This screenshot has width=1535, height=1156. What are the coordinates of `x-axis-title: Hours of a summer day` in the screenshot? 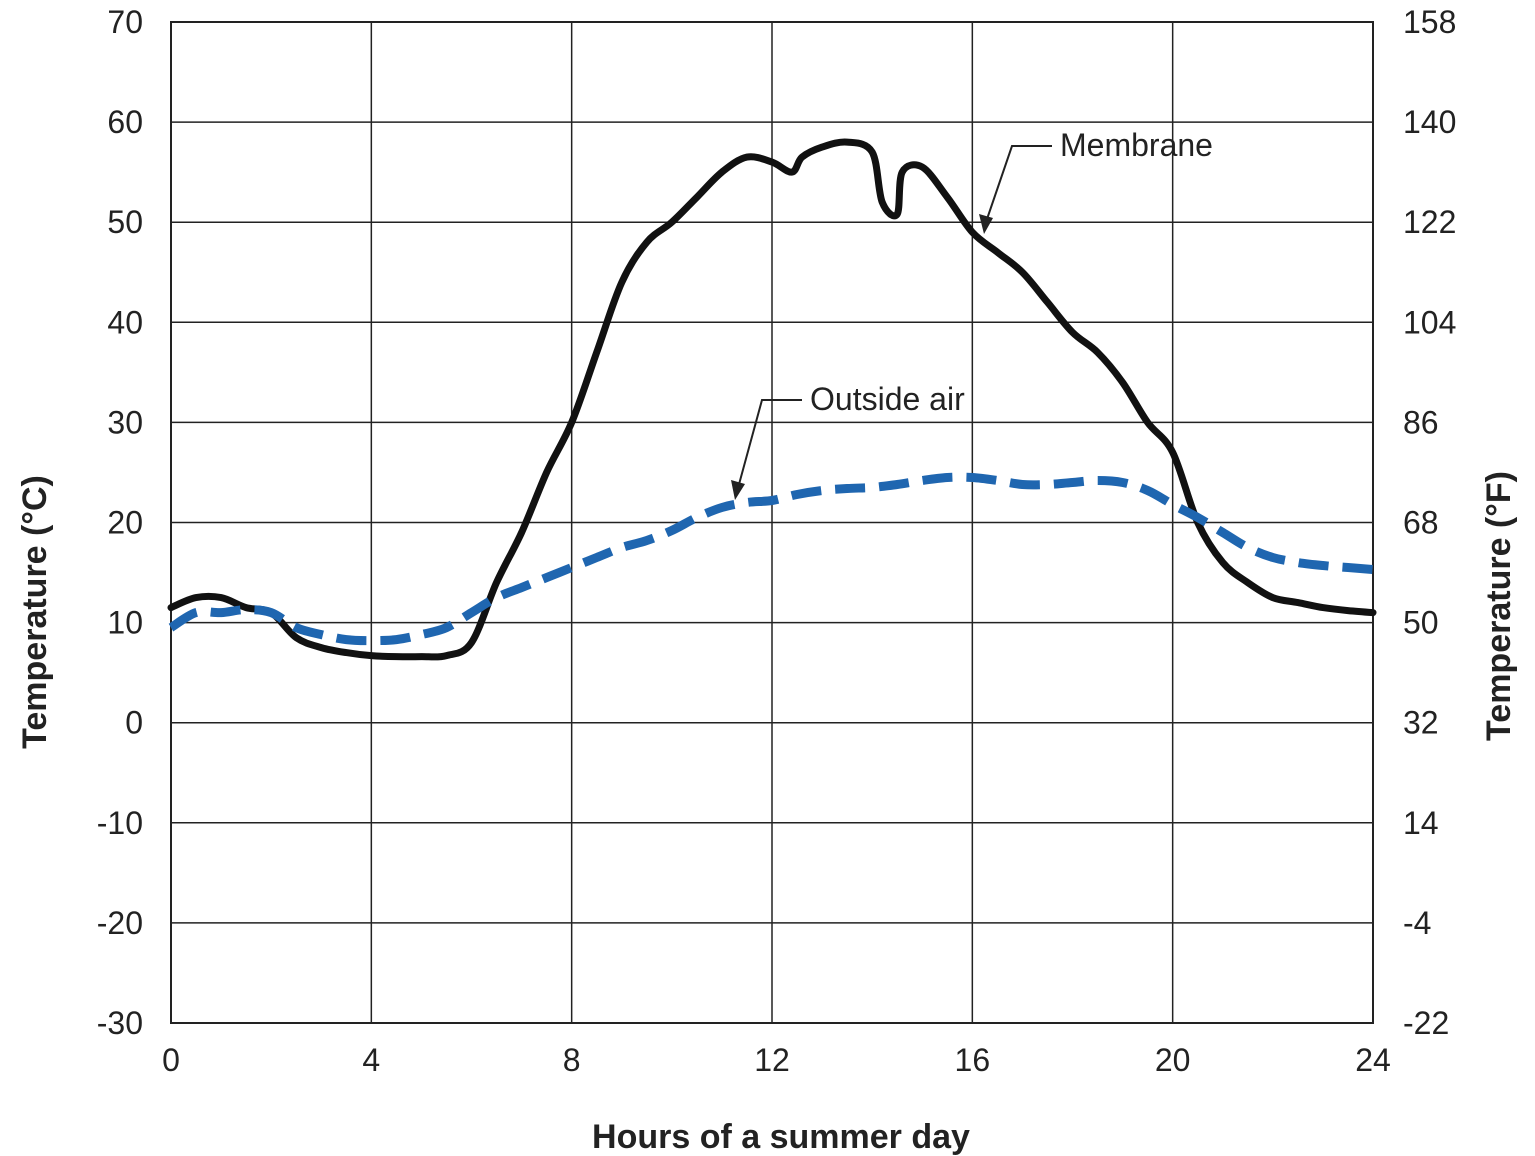 It's located at (781, 1137).